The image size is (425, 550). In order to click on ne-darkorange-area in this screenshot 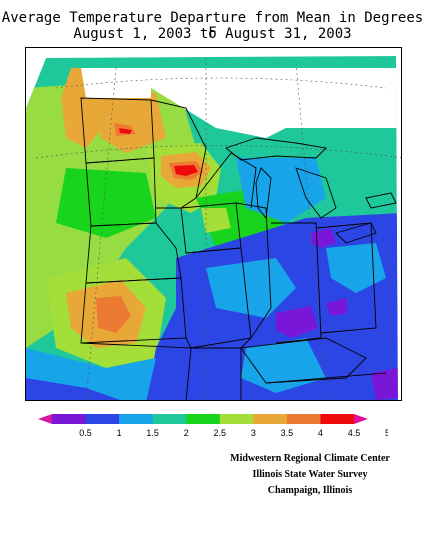, I will do `click(113, 314)`.